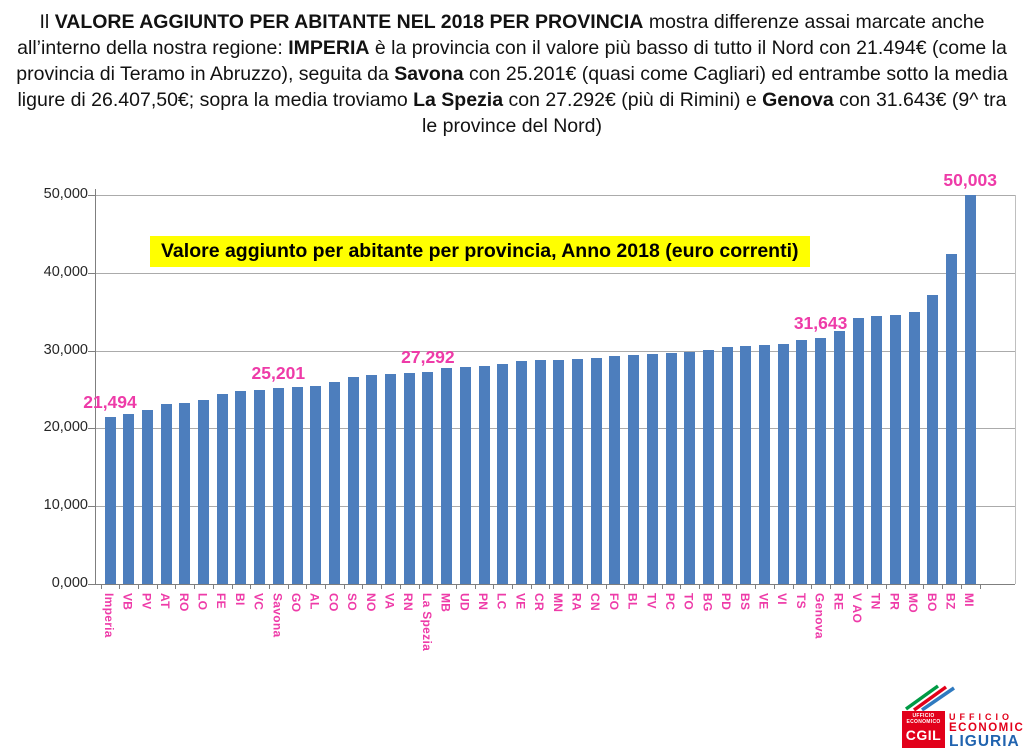 This screenshot has height=754, width=1024. What do you see at coordinates (296, 603) in the screenshot?
I see `x-axis-label: GO` at bounding box center [296, 603].